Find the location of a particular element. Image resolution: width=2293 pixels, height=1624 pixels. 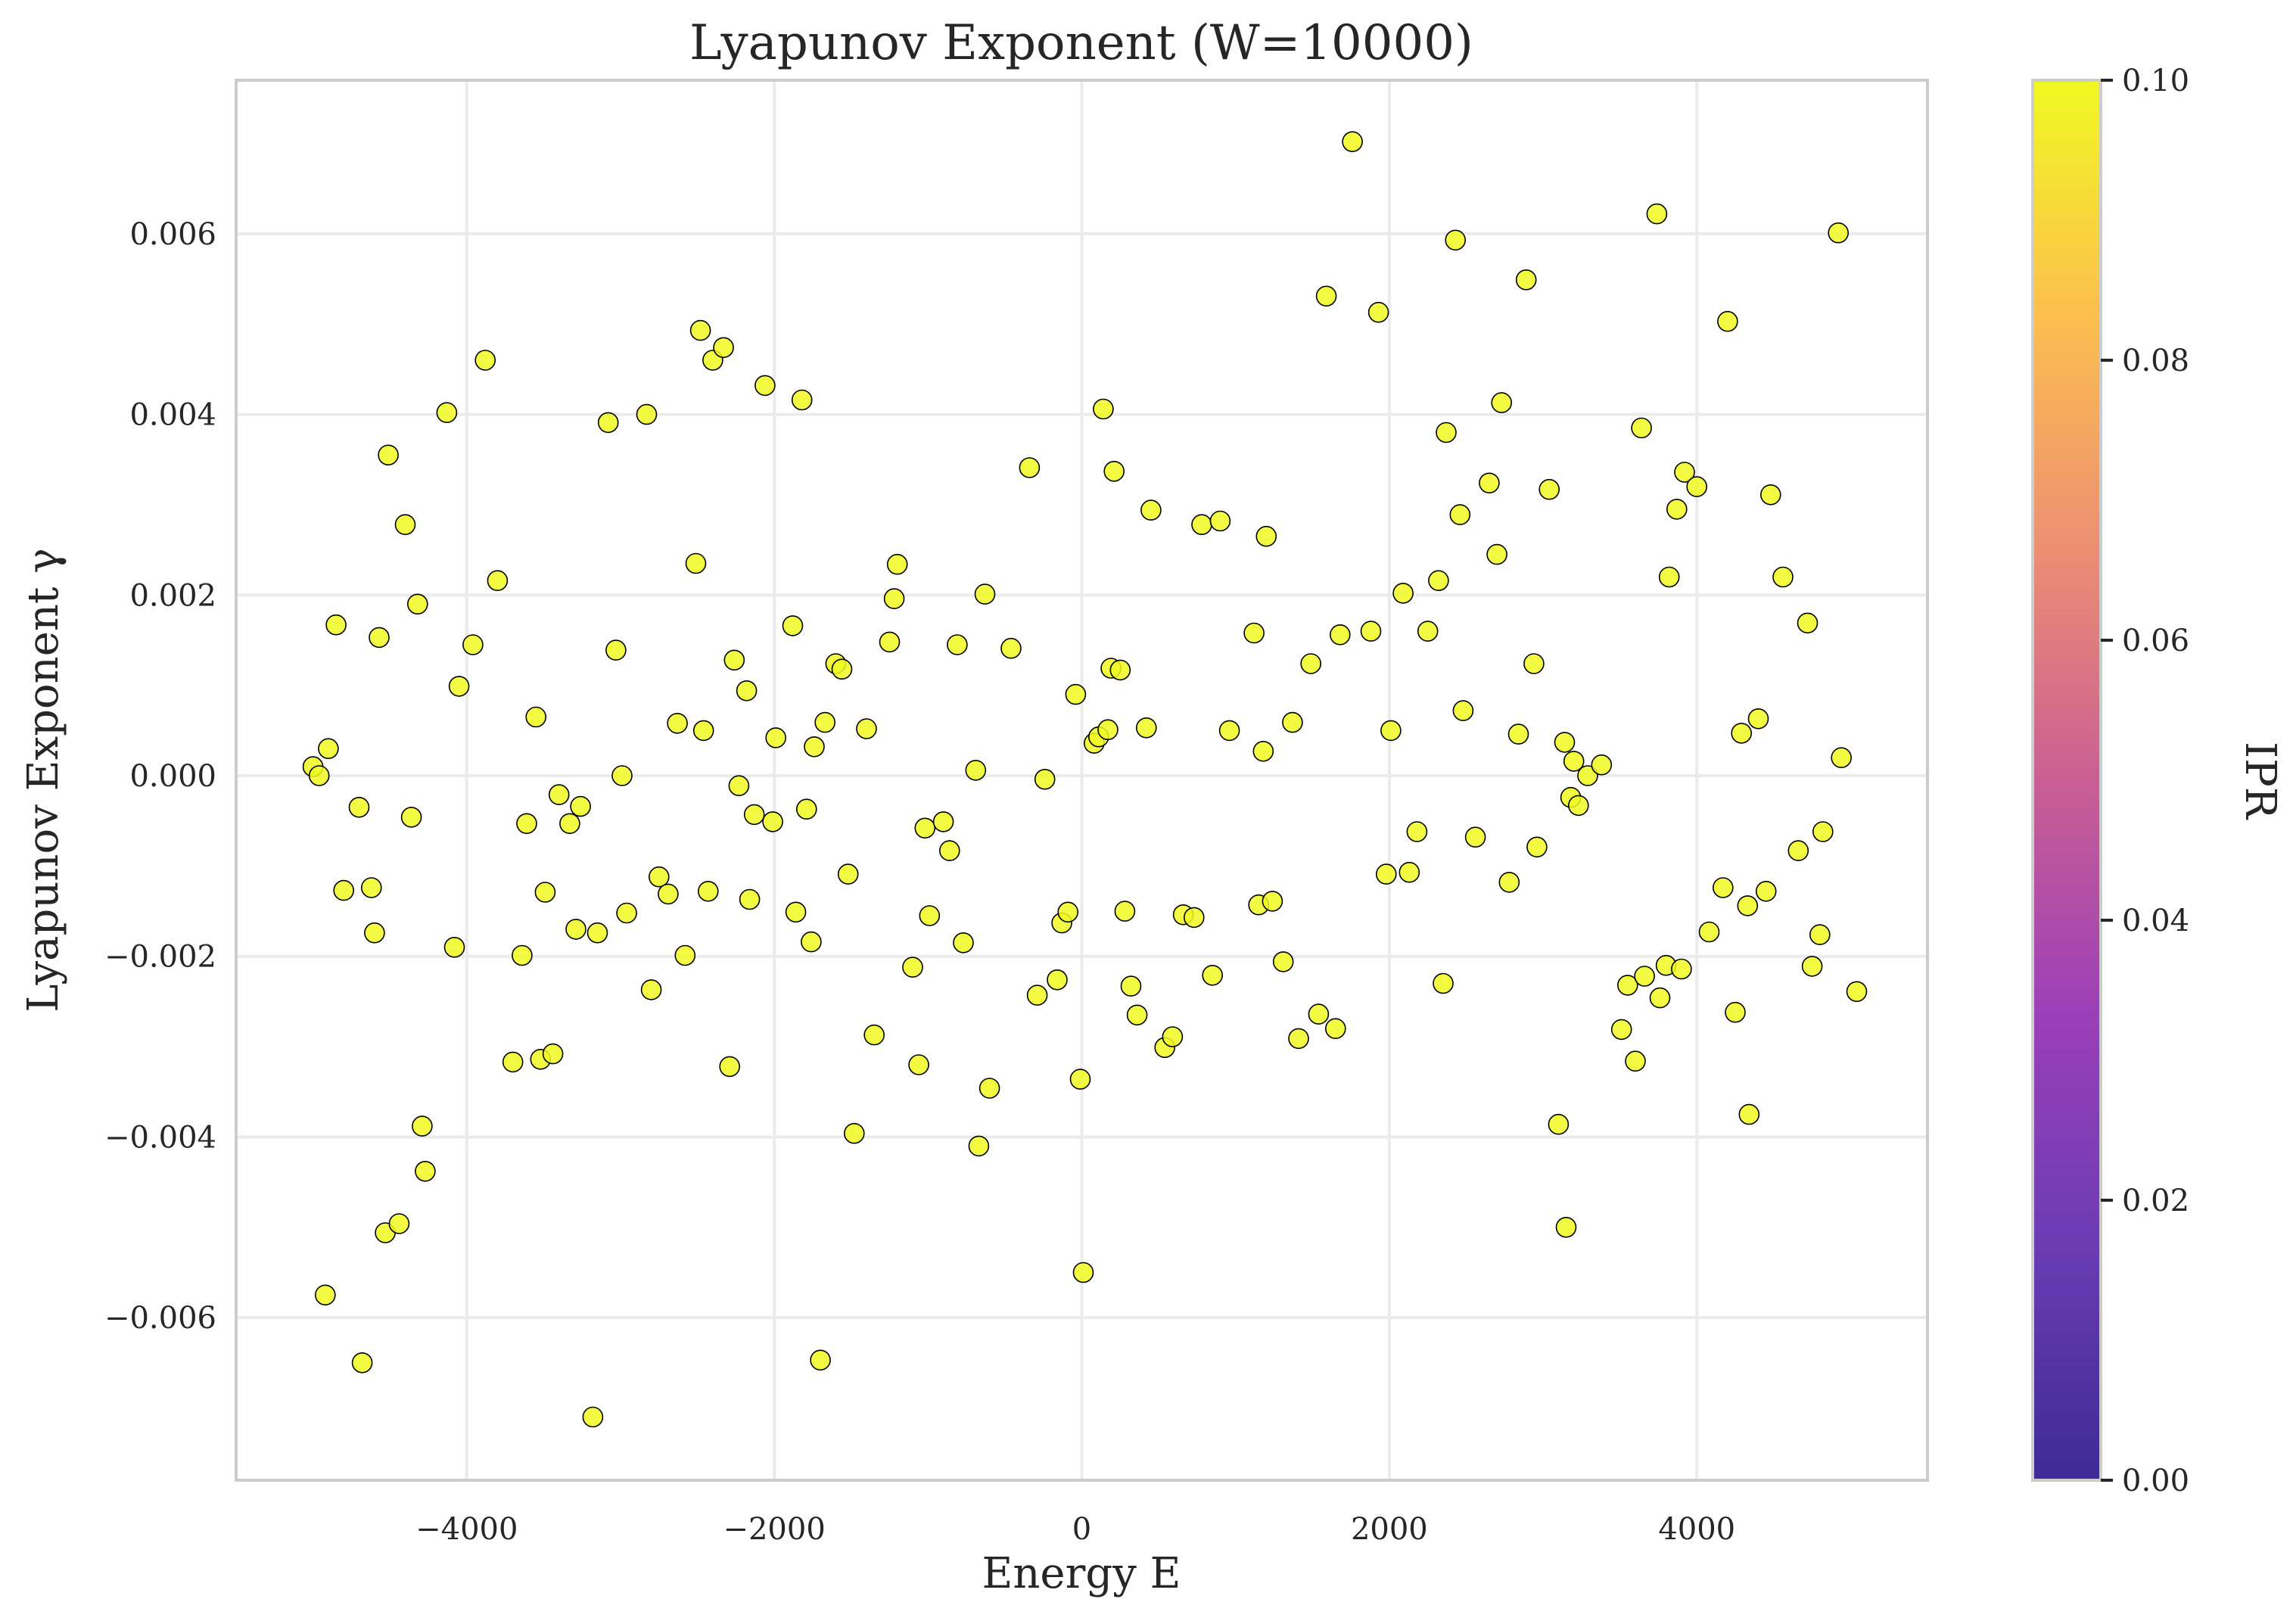

y-tick-label: 0.002 is located at coordinates (173, 595).